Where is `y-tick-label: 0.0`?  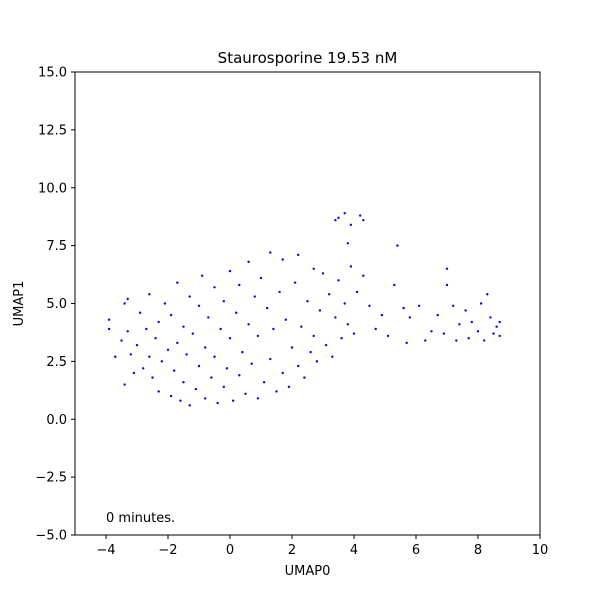
y-tick-label: 0.0 is located at coordinates (56, 420).